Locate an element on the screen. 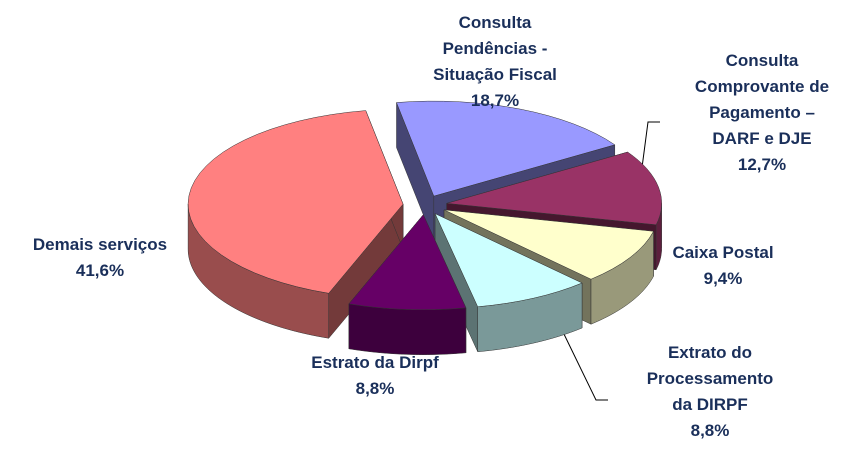 The height and width of the screenshot is (452, 851). slice-value-label: 12,7% is located at coordinates (762, 164).